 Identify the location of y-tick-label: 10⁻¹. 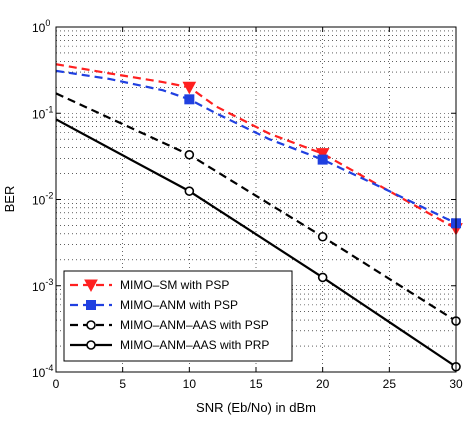
(42, 112).